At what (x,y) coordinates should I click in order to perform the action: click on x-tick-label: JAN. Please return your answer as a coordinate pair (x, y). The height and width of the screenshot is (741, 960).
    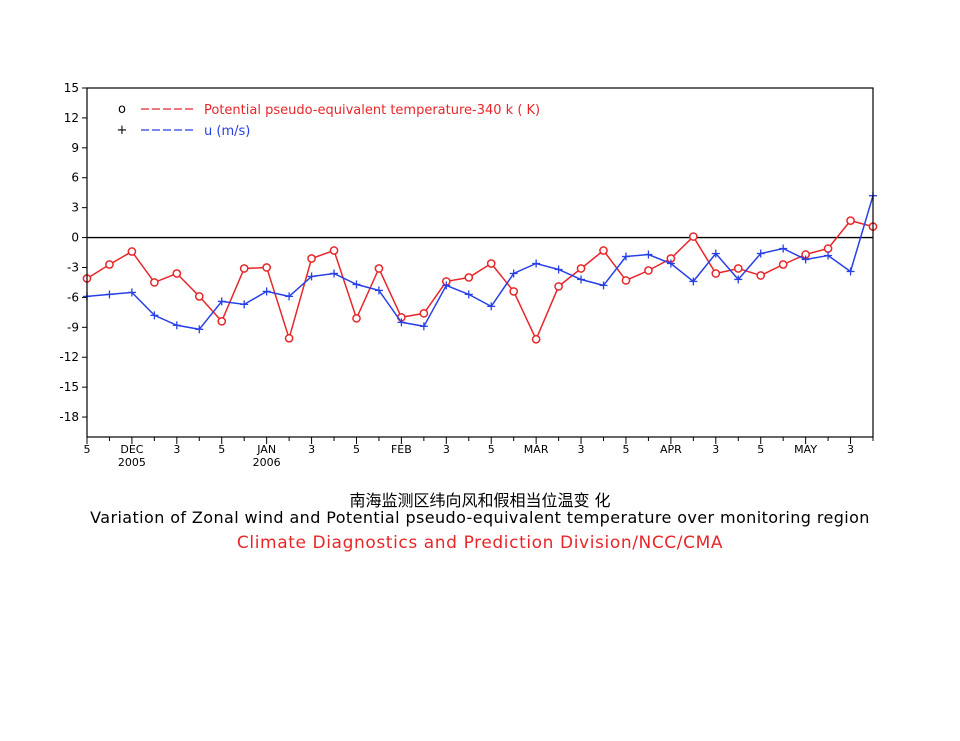
    Looking at the image, I should click on (266, 449).